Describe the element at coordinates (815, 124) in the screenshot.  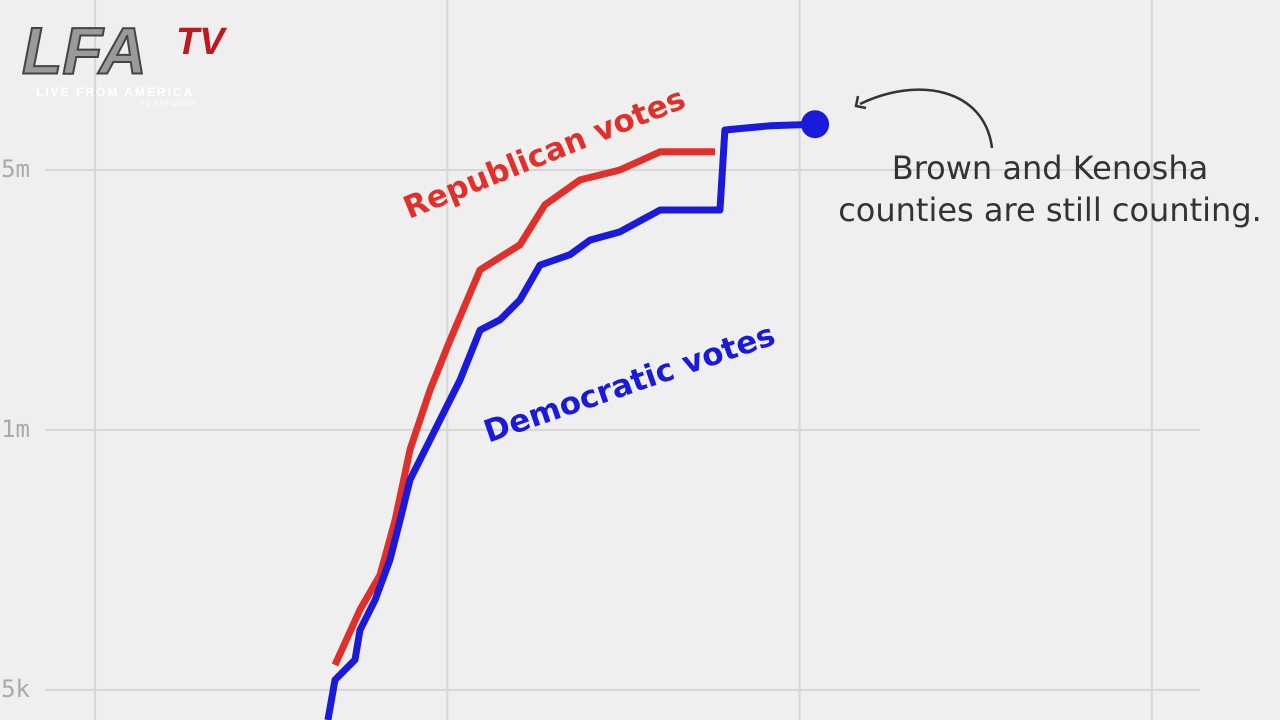
I see `end-point` at that location.